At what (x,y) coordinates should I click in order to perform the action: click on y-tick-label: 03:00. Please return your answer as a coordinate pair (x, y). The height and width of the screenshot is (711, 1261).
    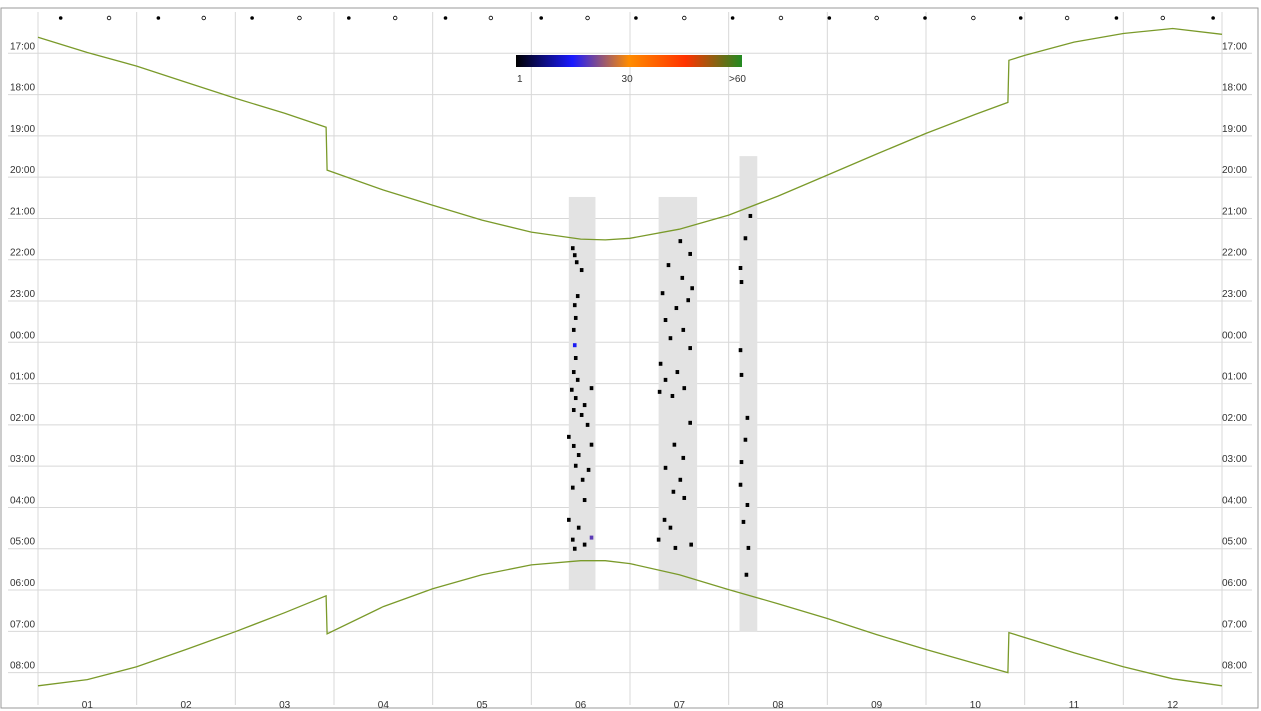
    Looking at the image, I should click on (1234, 459).